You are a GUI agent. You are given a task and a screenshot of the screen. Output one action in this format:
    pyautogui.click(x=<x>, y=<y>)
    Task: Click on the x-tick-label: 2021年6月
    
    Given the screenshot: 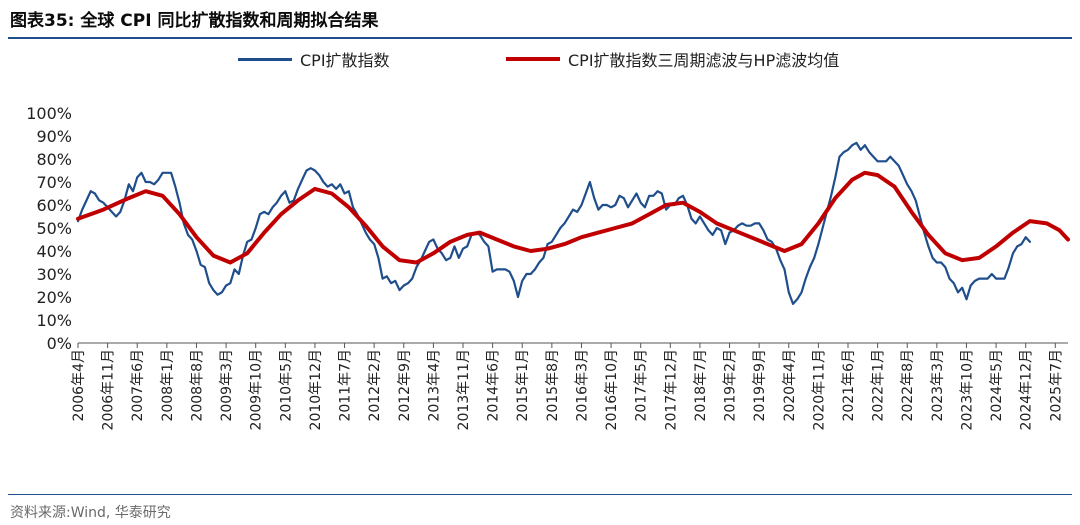 What is the action you would take?
    pyautogui.click(x=849, y=385)
    